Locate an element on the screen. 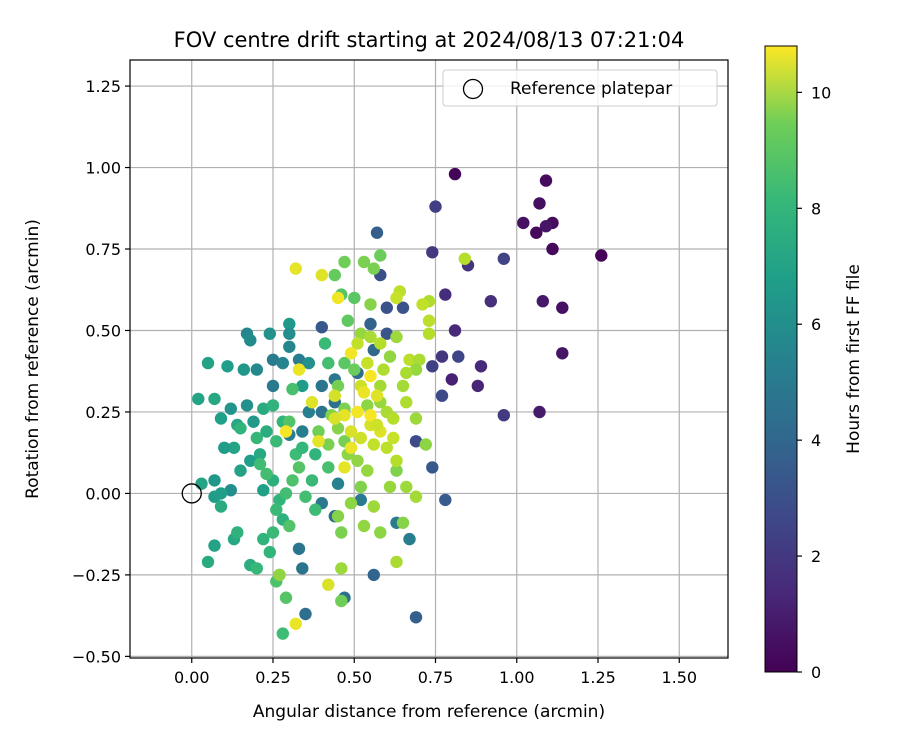 The height and width of the screenshot is (754, 900). reference-marker-layer is located at coordinates (191, 493).